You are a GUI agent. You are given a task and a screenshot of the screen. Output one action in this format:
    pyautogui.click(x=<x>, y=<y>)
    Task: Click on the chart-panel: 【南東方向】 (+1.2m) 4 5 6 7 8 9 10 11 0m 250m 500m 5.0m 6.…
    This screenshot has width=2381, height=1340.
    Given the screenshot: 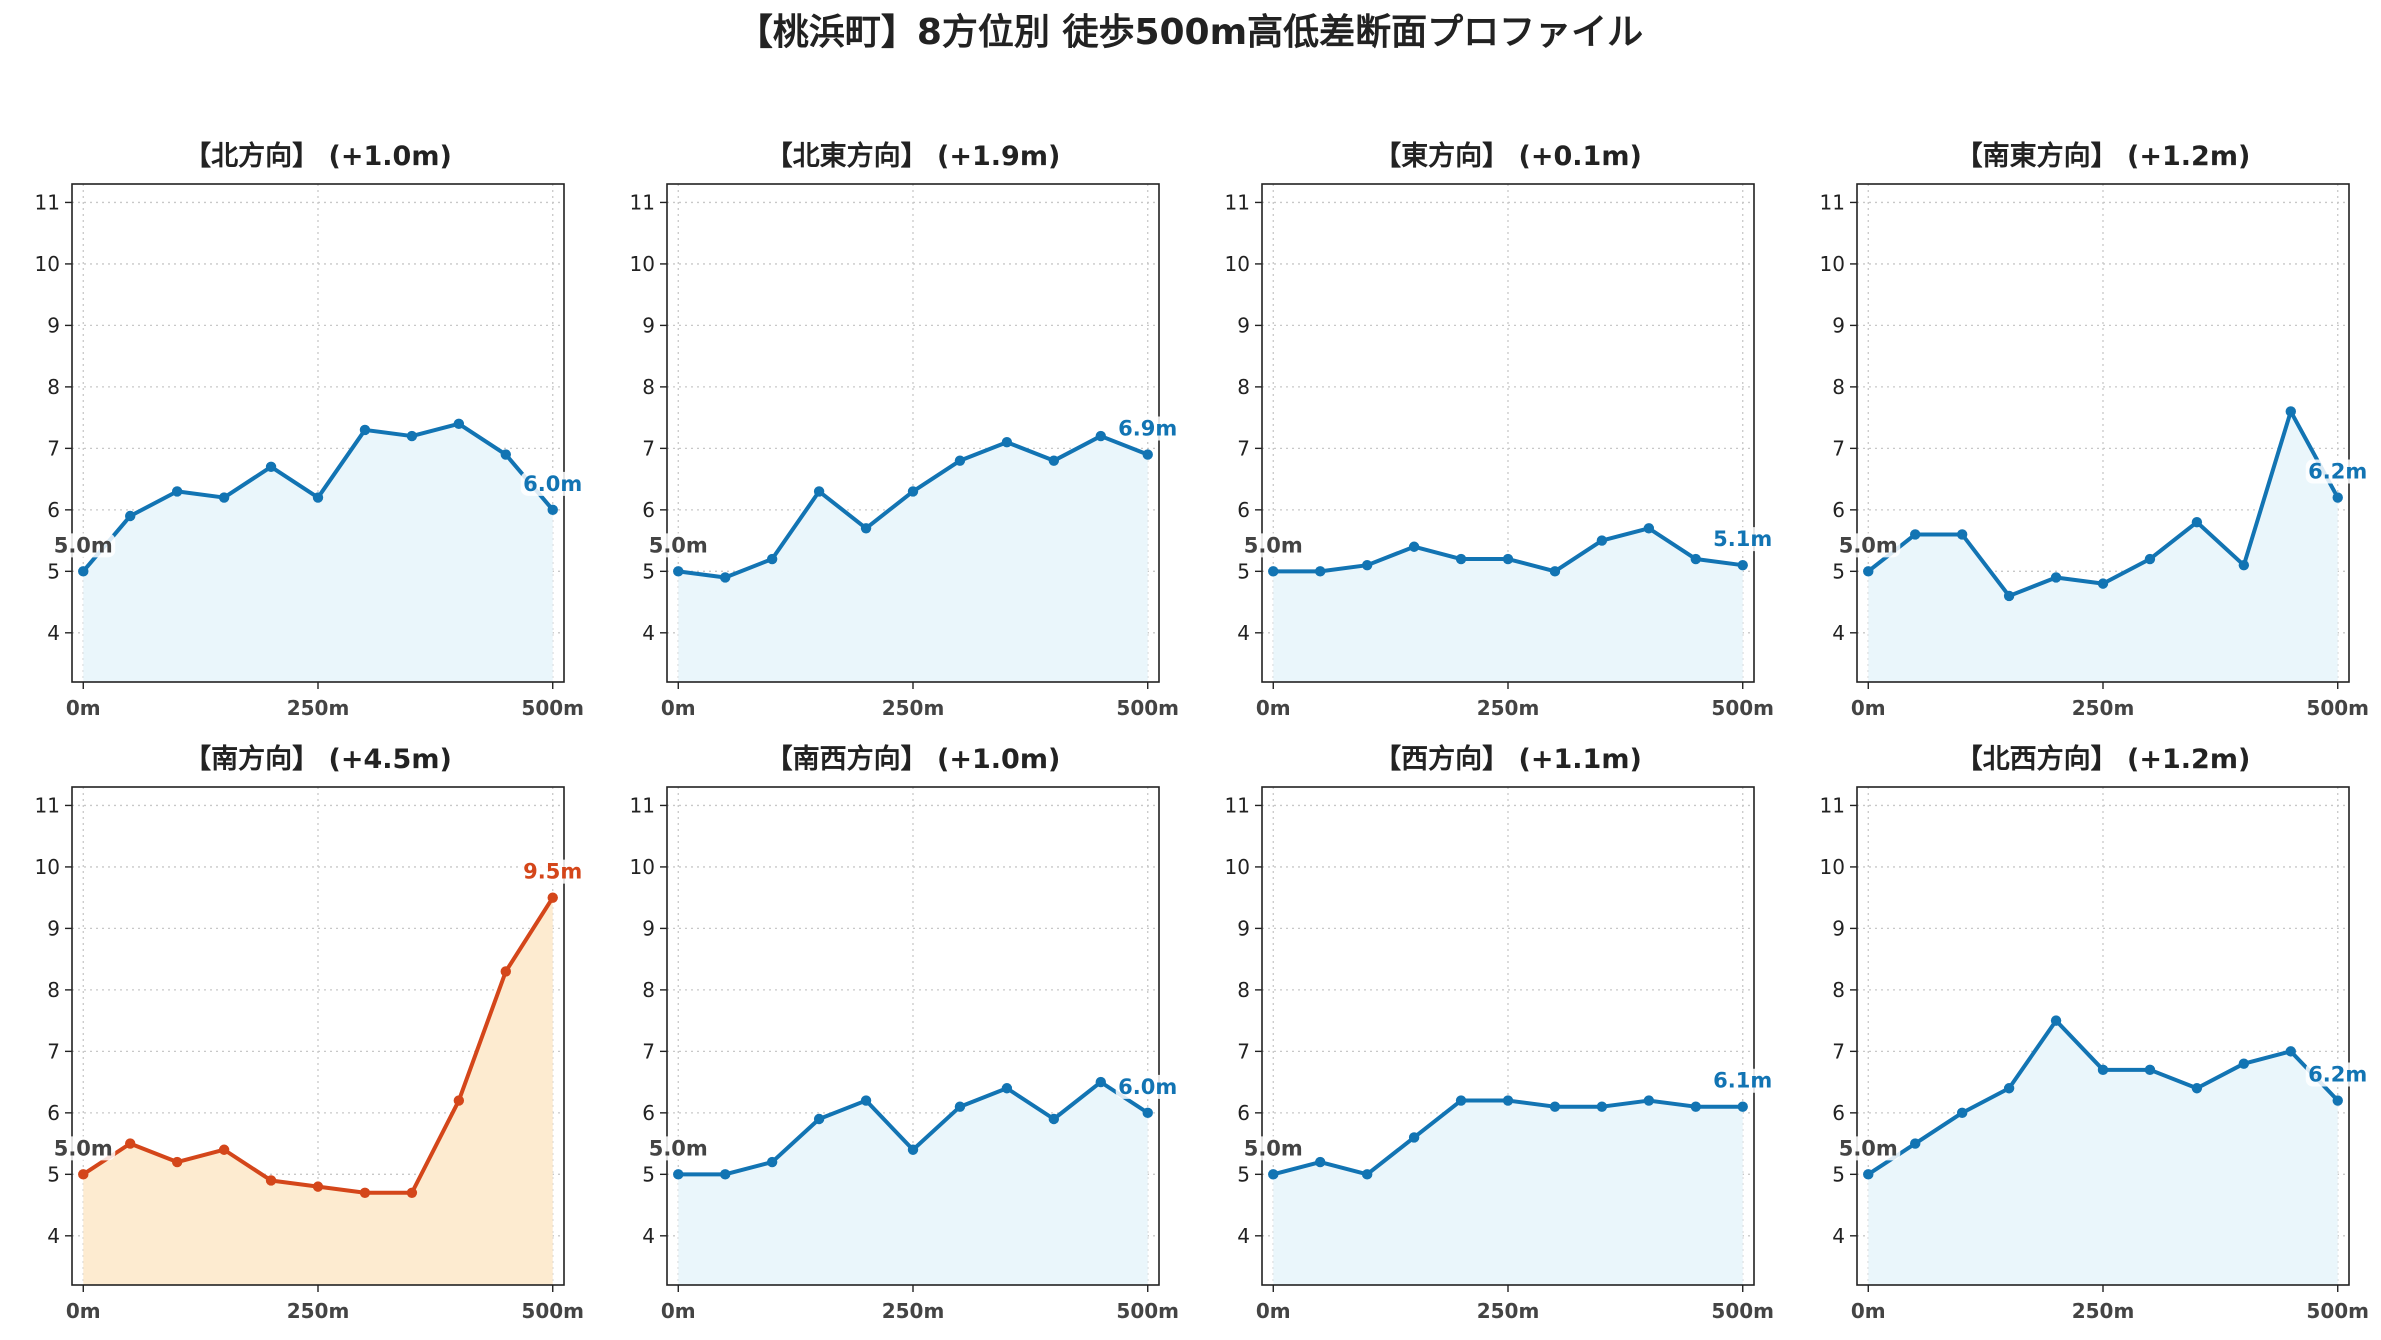 What is the action you would take?
    pyautogui.click(x=2095, y=430)
    